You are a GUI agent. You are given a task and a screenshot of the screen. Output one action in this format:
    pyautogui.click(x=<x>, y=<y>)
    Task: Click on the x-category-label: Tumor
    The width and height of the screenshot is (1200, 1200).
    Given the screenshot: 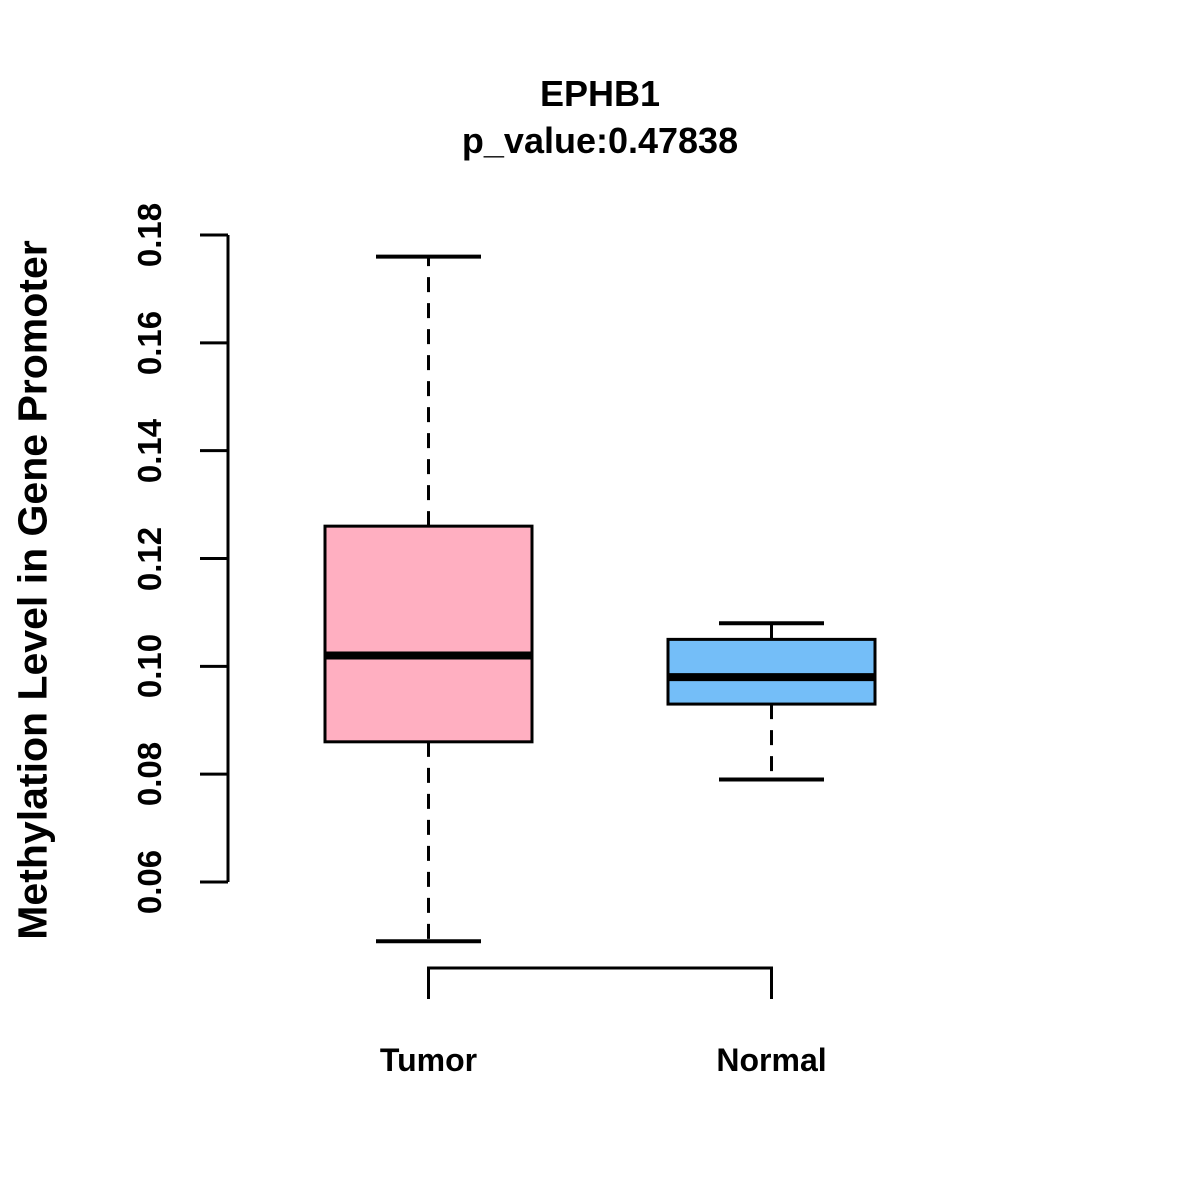 What is the action you would take?
    pyautogui.click(x=428, y=1060)
    